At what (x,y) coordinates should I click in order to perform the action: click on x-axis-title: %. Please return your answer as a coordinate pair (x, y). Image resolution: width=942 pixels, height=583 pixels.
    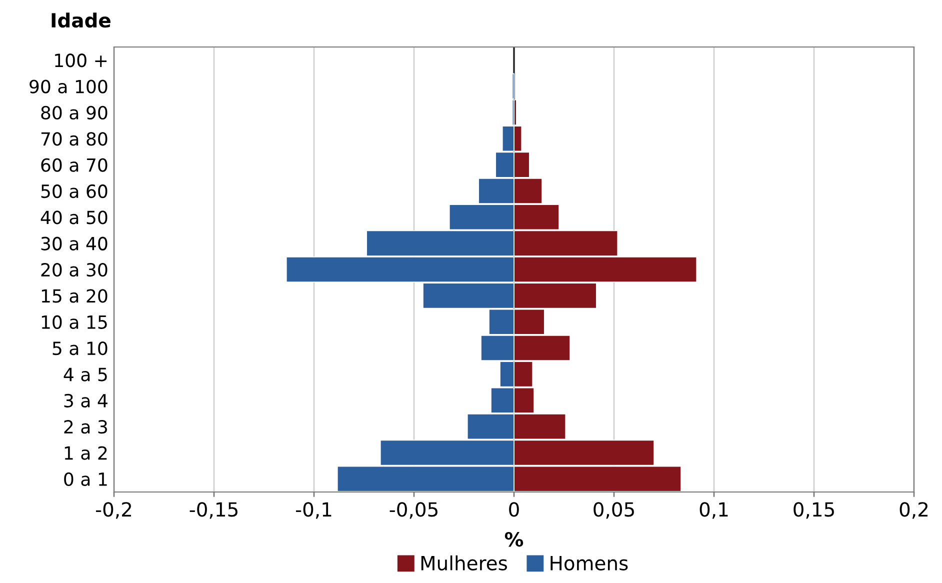
    Looking at the image, I should click on (514, 539).